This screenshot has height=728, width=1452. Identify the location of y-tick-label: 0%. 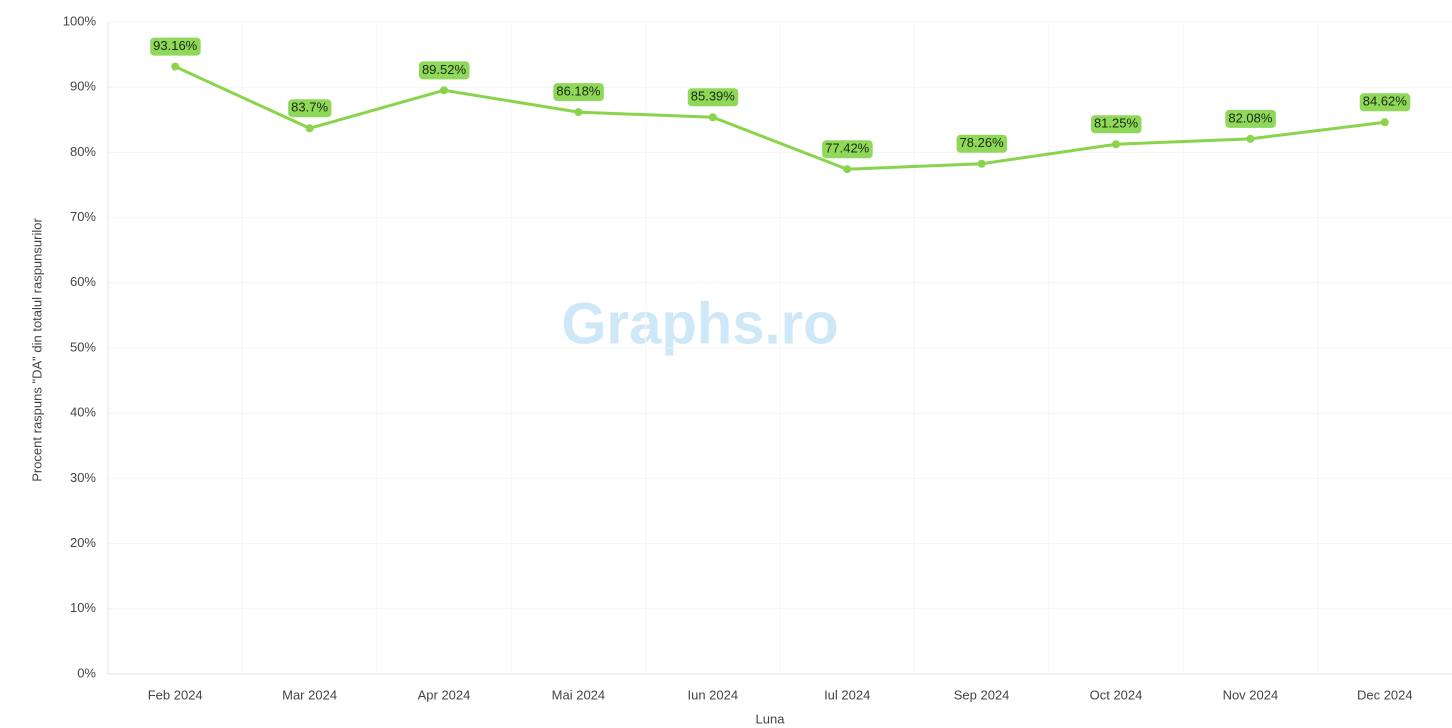
(86, 672).